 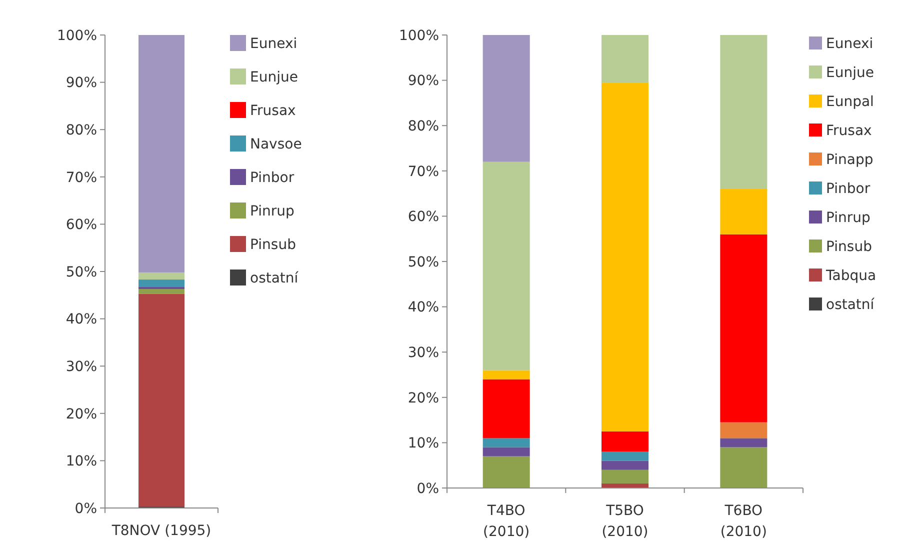 What do you see at coordinates (506, 521) in the screenshot?
I see `x-tick-label: T4BO (2010)` at bounding box center [506, 521].